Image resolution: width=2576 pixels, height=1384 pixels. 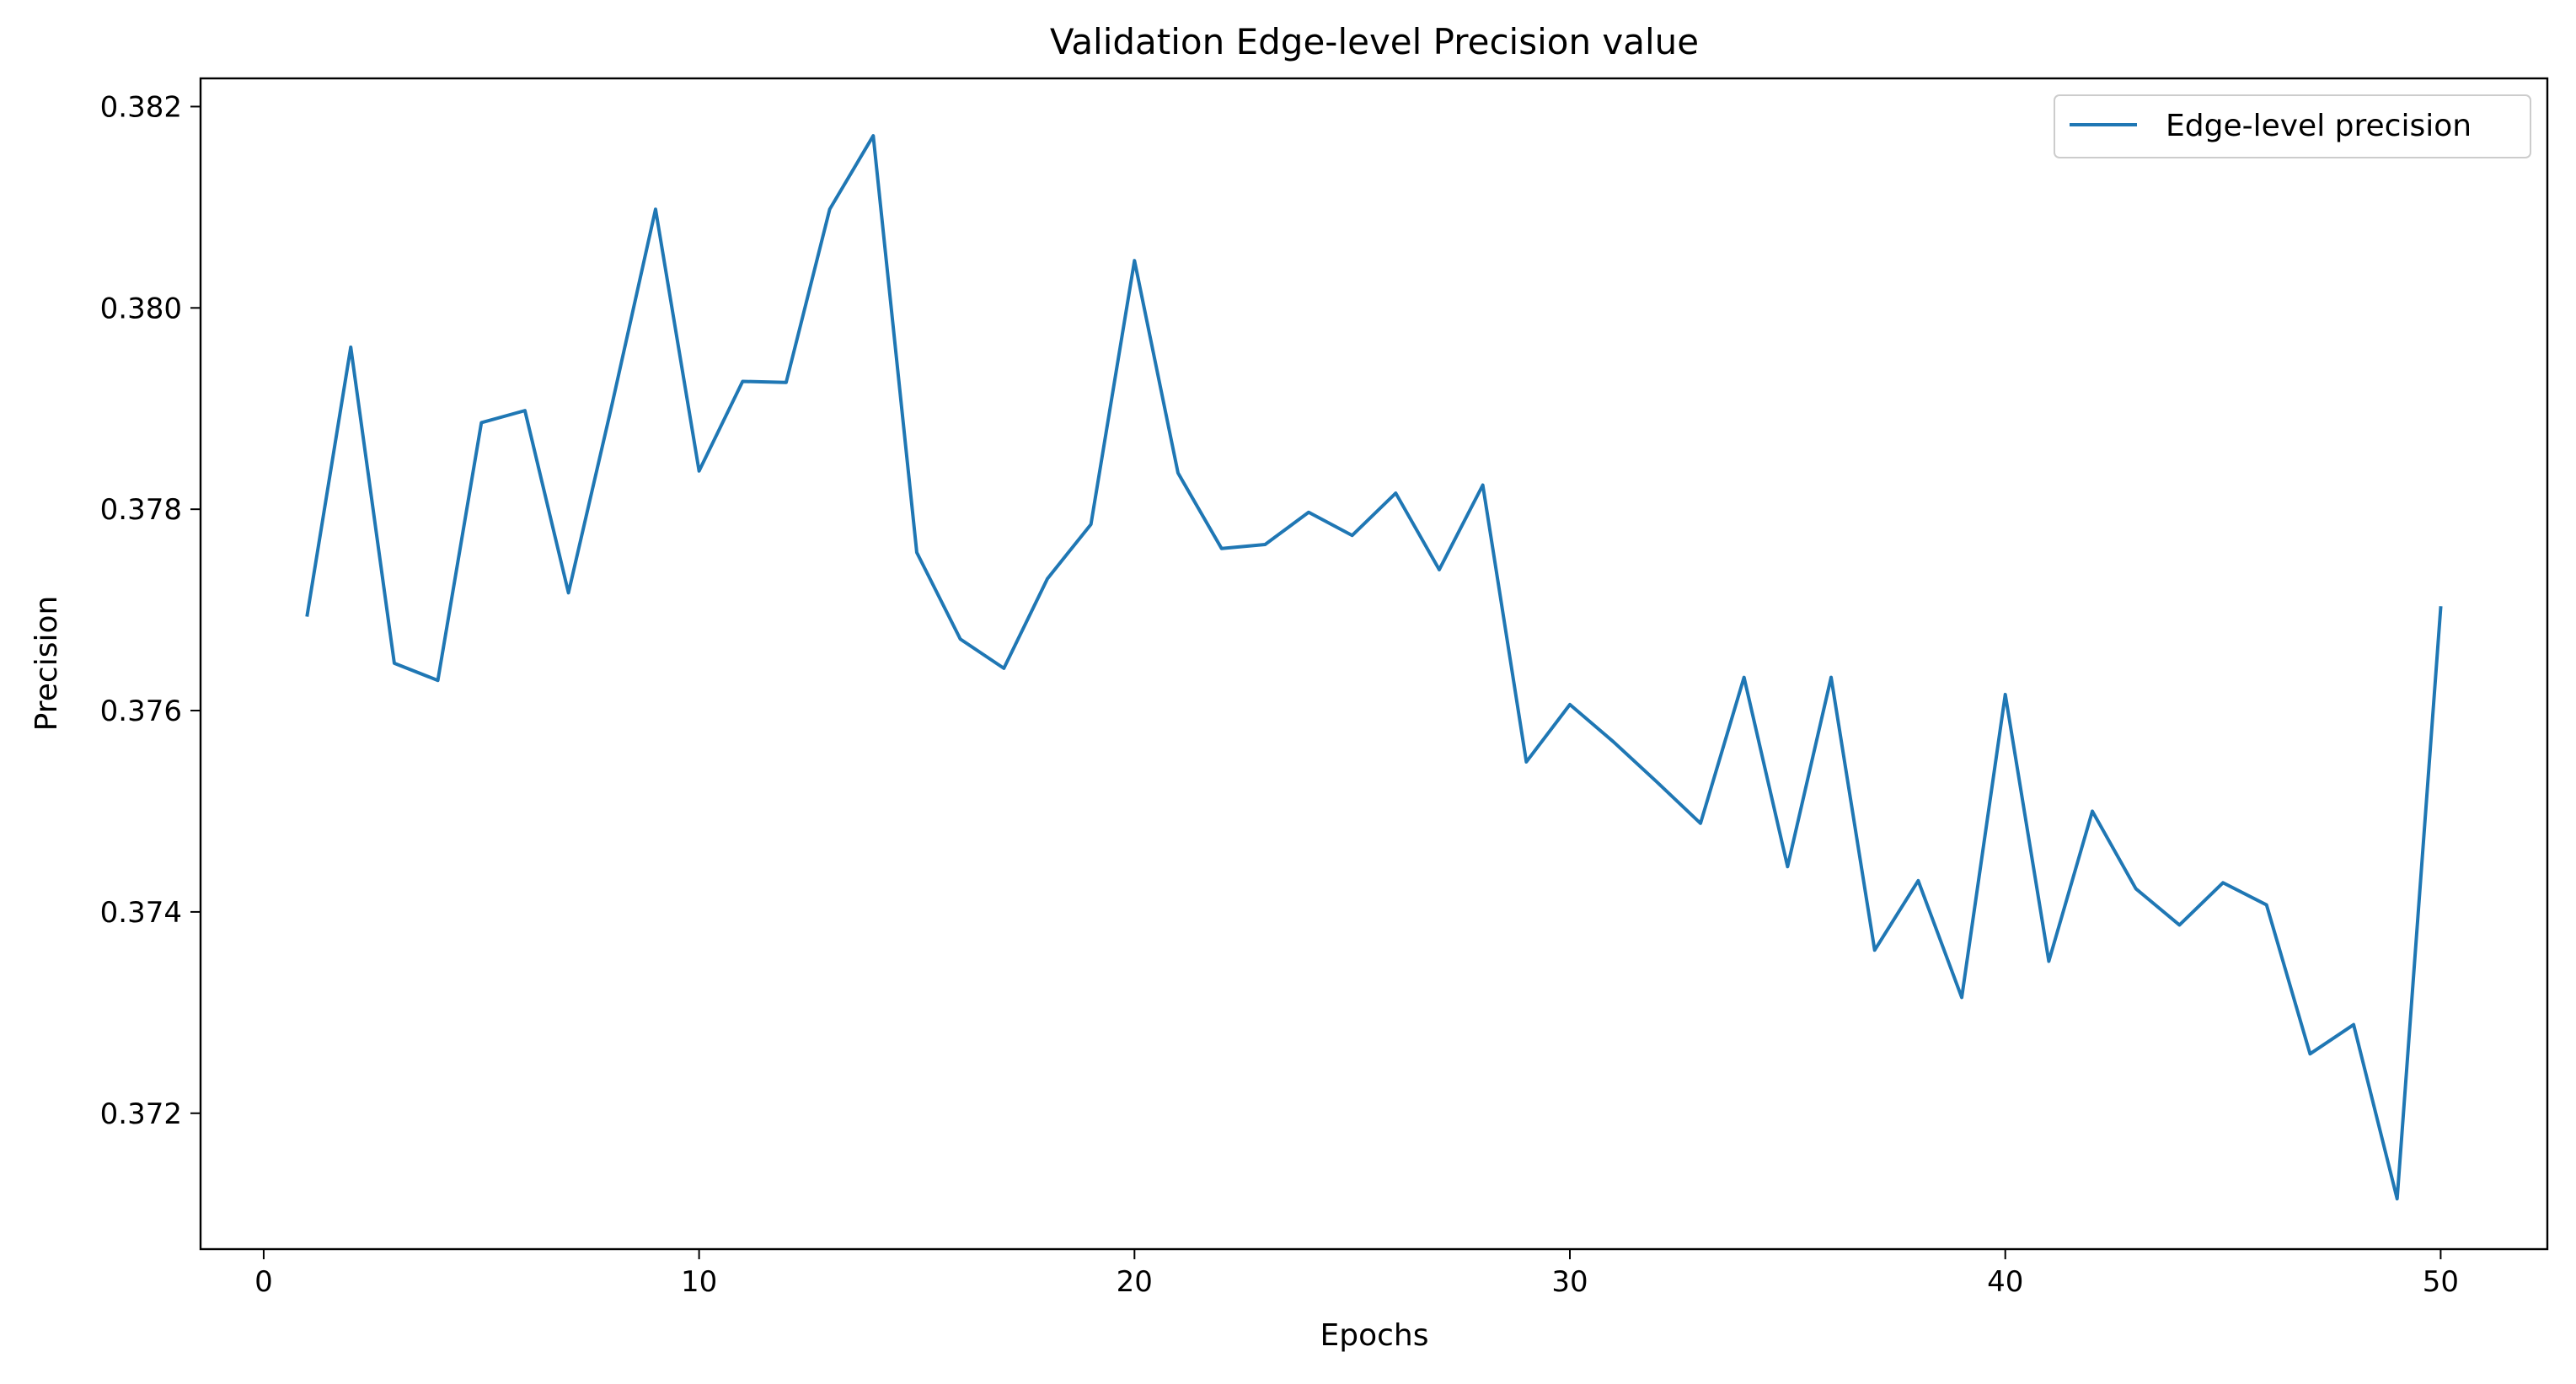 I want to click on legend-frame, so click(x=2292, y=126).